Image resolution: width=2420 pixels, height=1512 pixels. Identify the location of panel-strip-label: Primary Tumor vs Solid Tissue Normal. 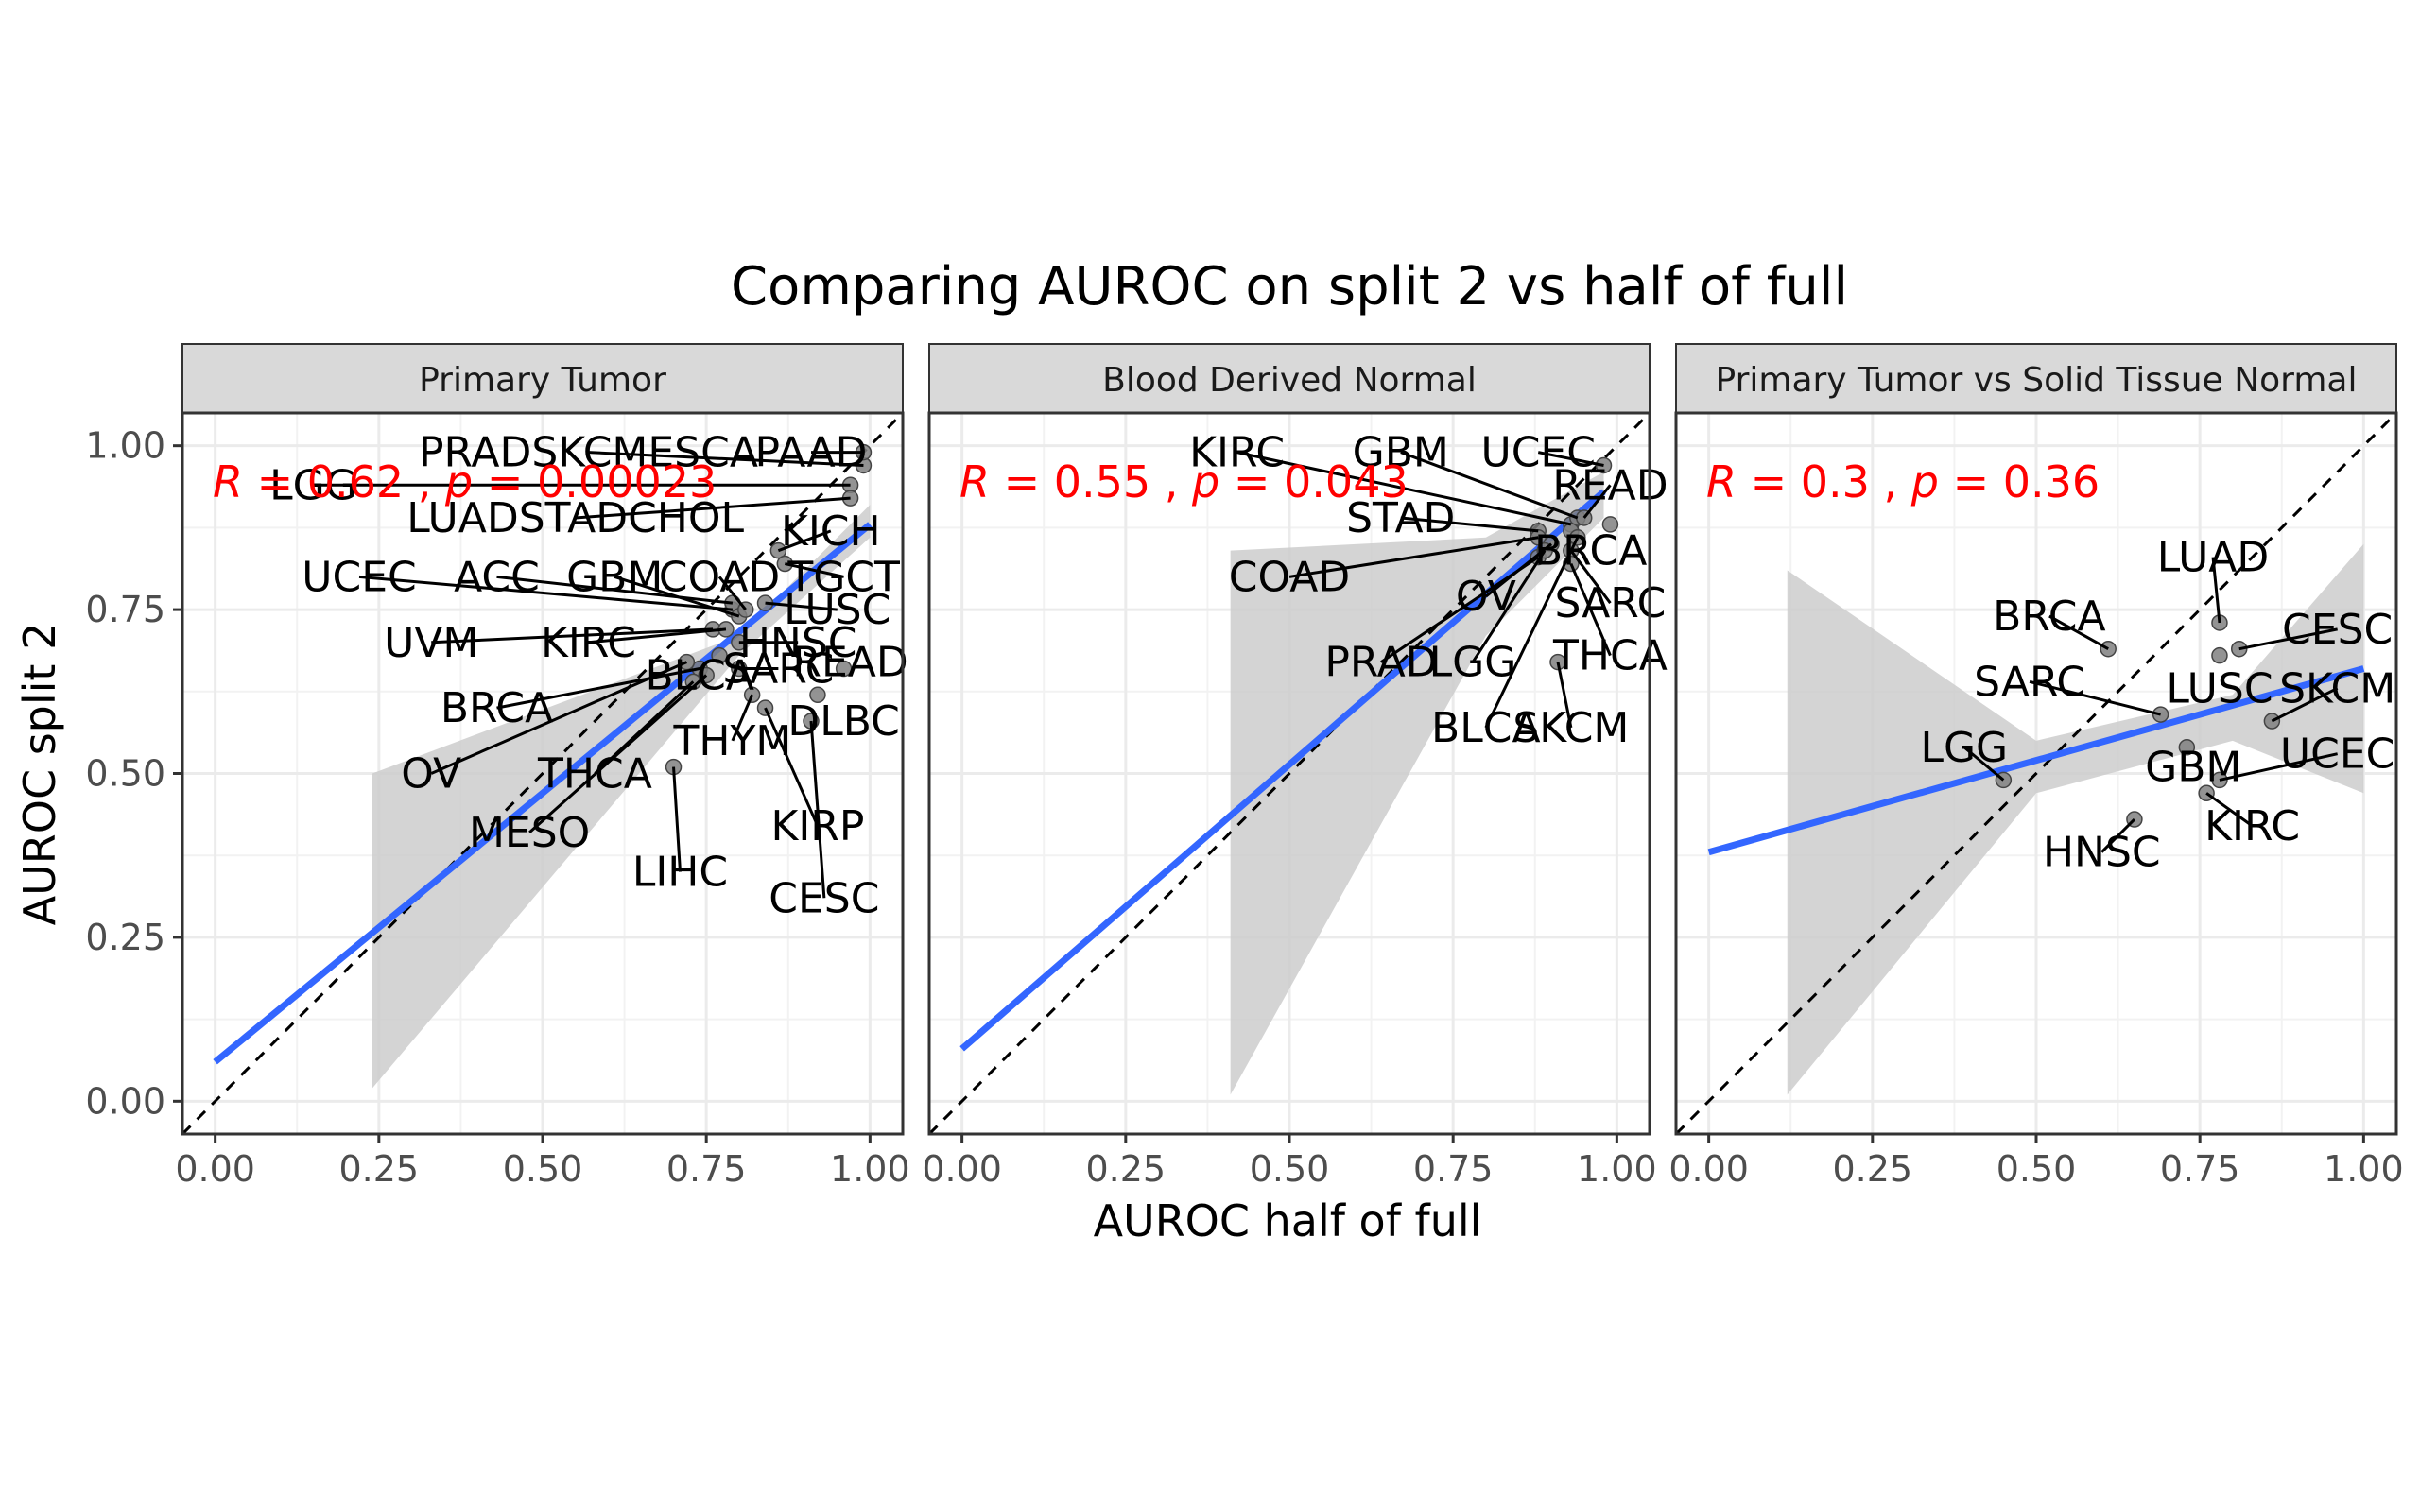
(2037, 380).